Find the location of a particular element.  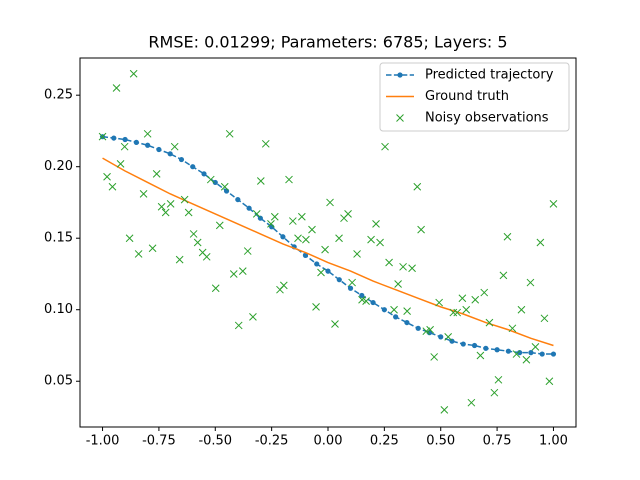

x-tick-label: -0.75 is located at coordinates (159, 441).